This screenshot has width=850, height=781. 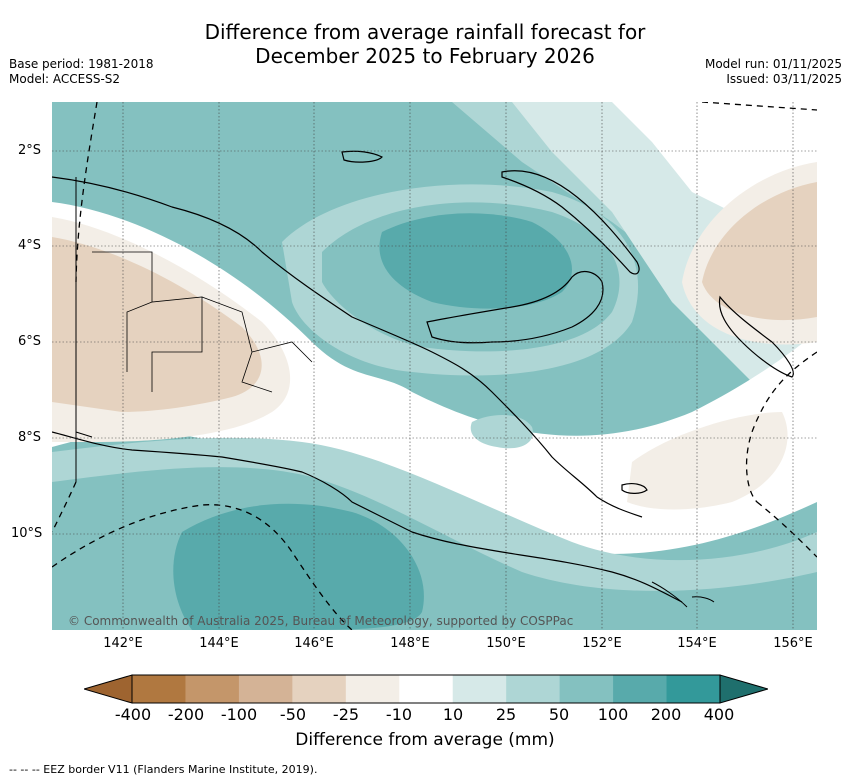 I want to click on contour-wet-north-core, so click(x=475, y=261).